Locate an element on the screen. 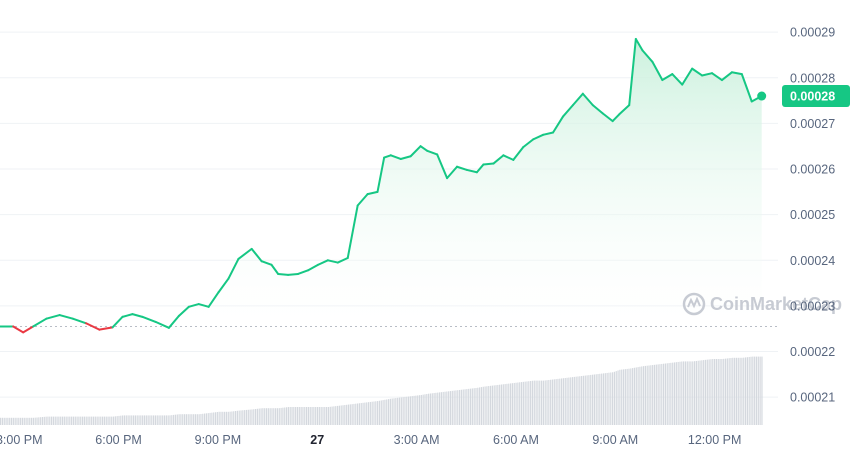  x-tick-label: 3:00 PM is located at coordinates (21, 440).